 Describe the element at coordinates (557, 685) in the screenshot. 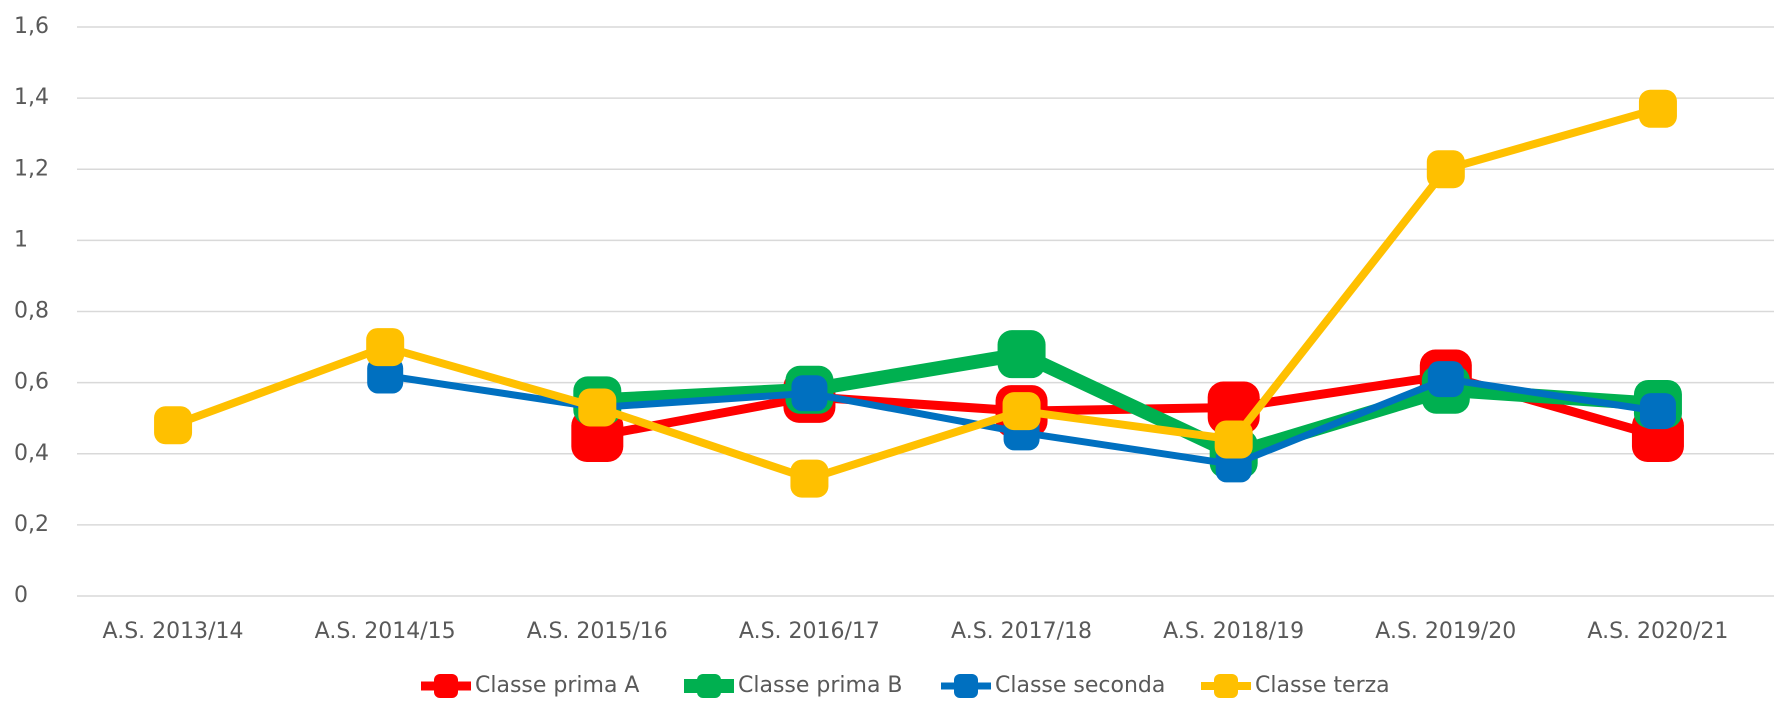

I see `legend-label: Classe prima A` at that location.